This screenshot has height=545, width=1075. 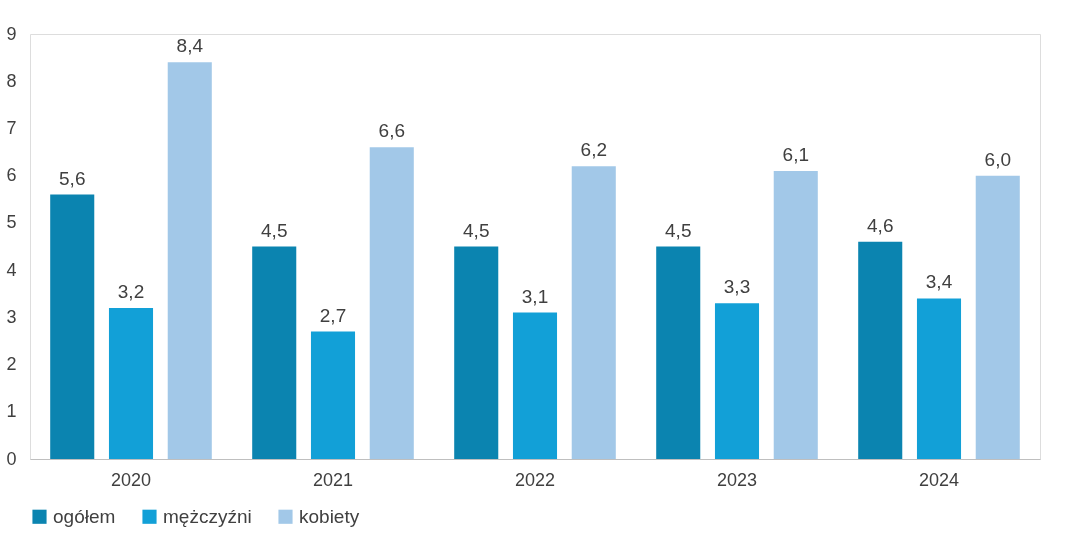 I want to click on x-tick-label: 2022, so click(x=535, y=479).